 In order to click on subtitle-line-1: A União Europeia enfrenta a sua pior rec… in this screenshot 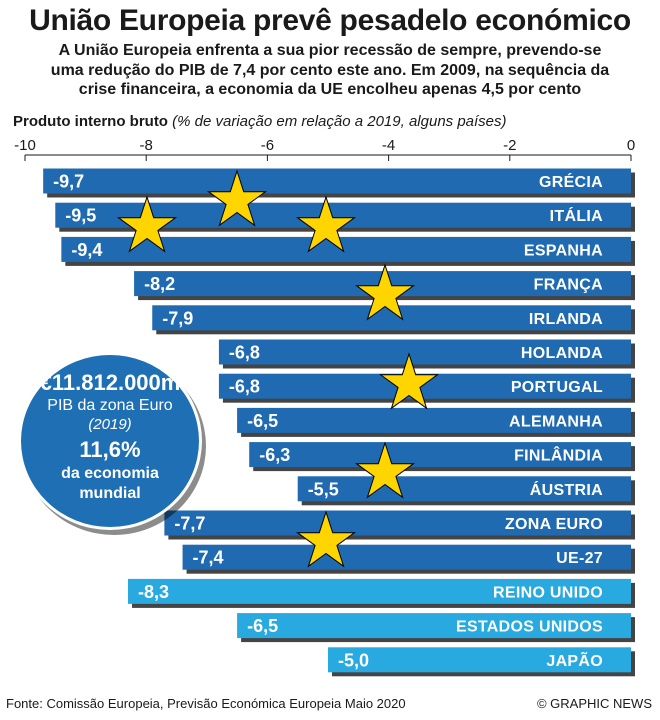, I will do `click(330, 50)`.